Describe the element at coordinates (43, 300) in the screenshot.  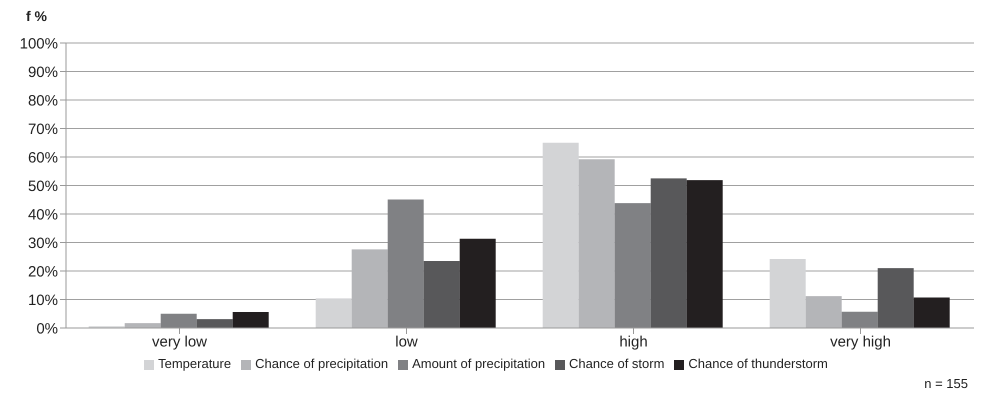
I see `y-tick-label: 10%` at that location.